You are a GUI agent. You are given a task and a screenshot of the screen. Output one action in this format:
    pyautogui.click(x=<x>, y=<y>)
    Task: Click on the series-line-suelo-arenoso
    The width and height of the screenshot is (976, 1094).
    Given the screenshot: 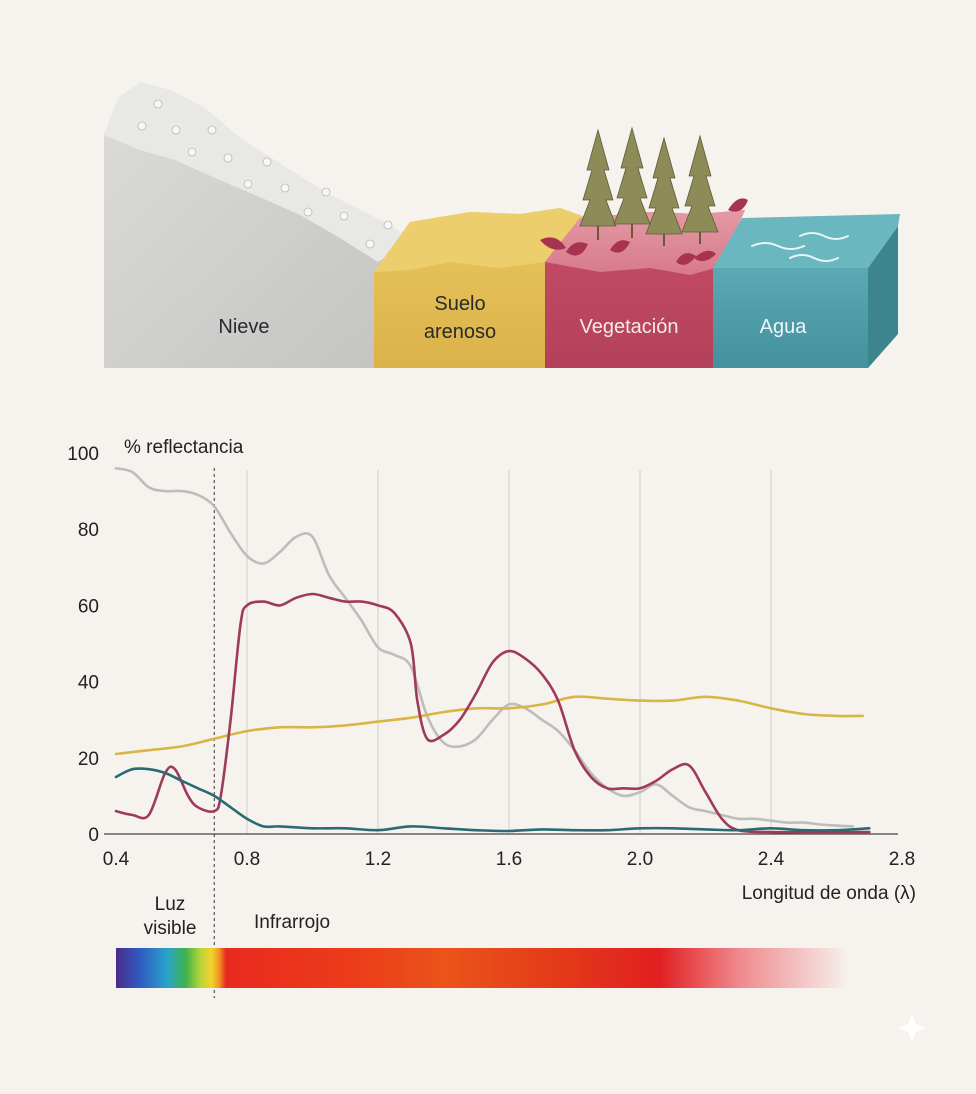 What is the action you would take?
    pyautogui.click(x=489, y=725)
    